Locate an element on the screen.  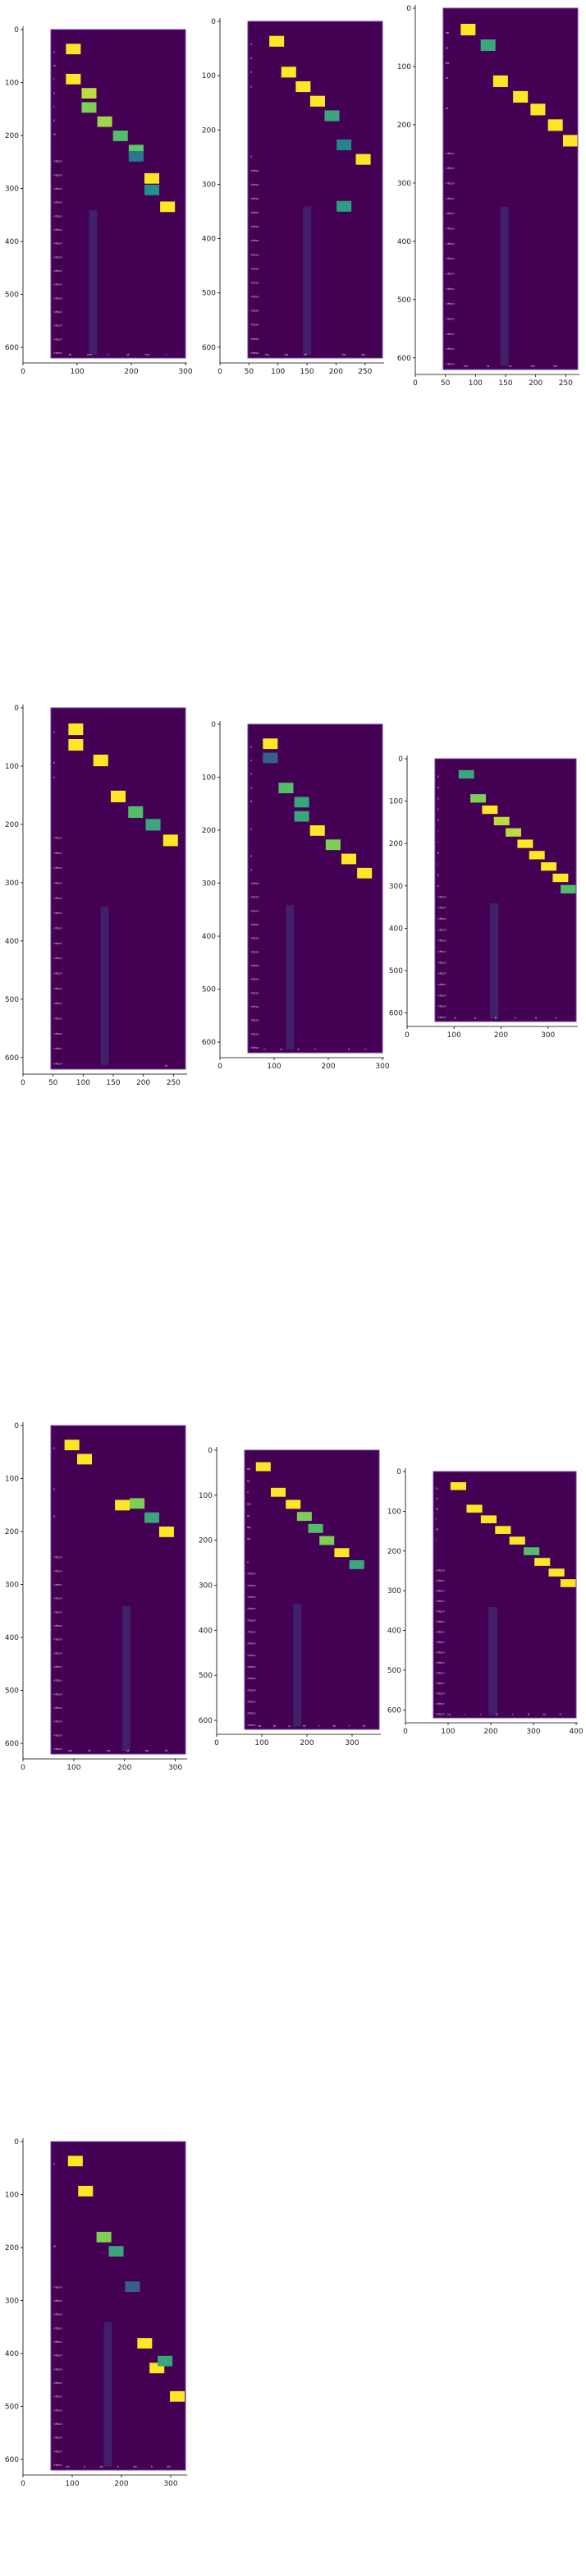
col-tick-label: st is located at coordinates (128, 1750).